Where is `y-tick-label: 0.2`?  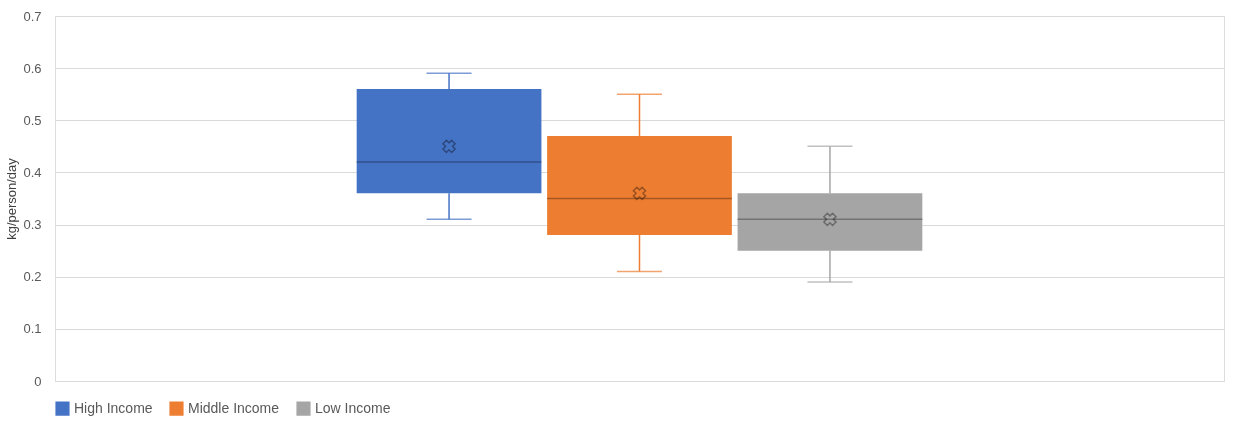
y-tick-label: 0.2 is located at coordinates (32, 277).